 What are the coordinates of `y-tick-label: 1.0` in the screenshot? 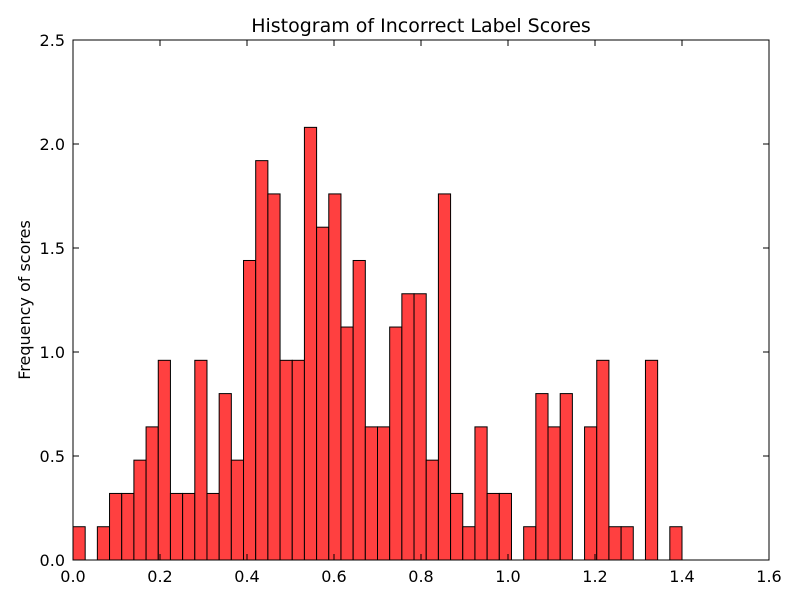 It's located at (52, 352).